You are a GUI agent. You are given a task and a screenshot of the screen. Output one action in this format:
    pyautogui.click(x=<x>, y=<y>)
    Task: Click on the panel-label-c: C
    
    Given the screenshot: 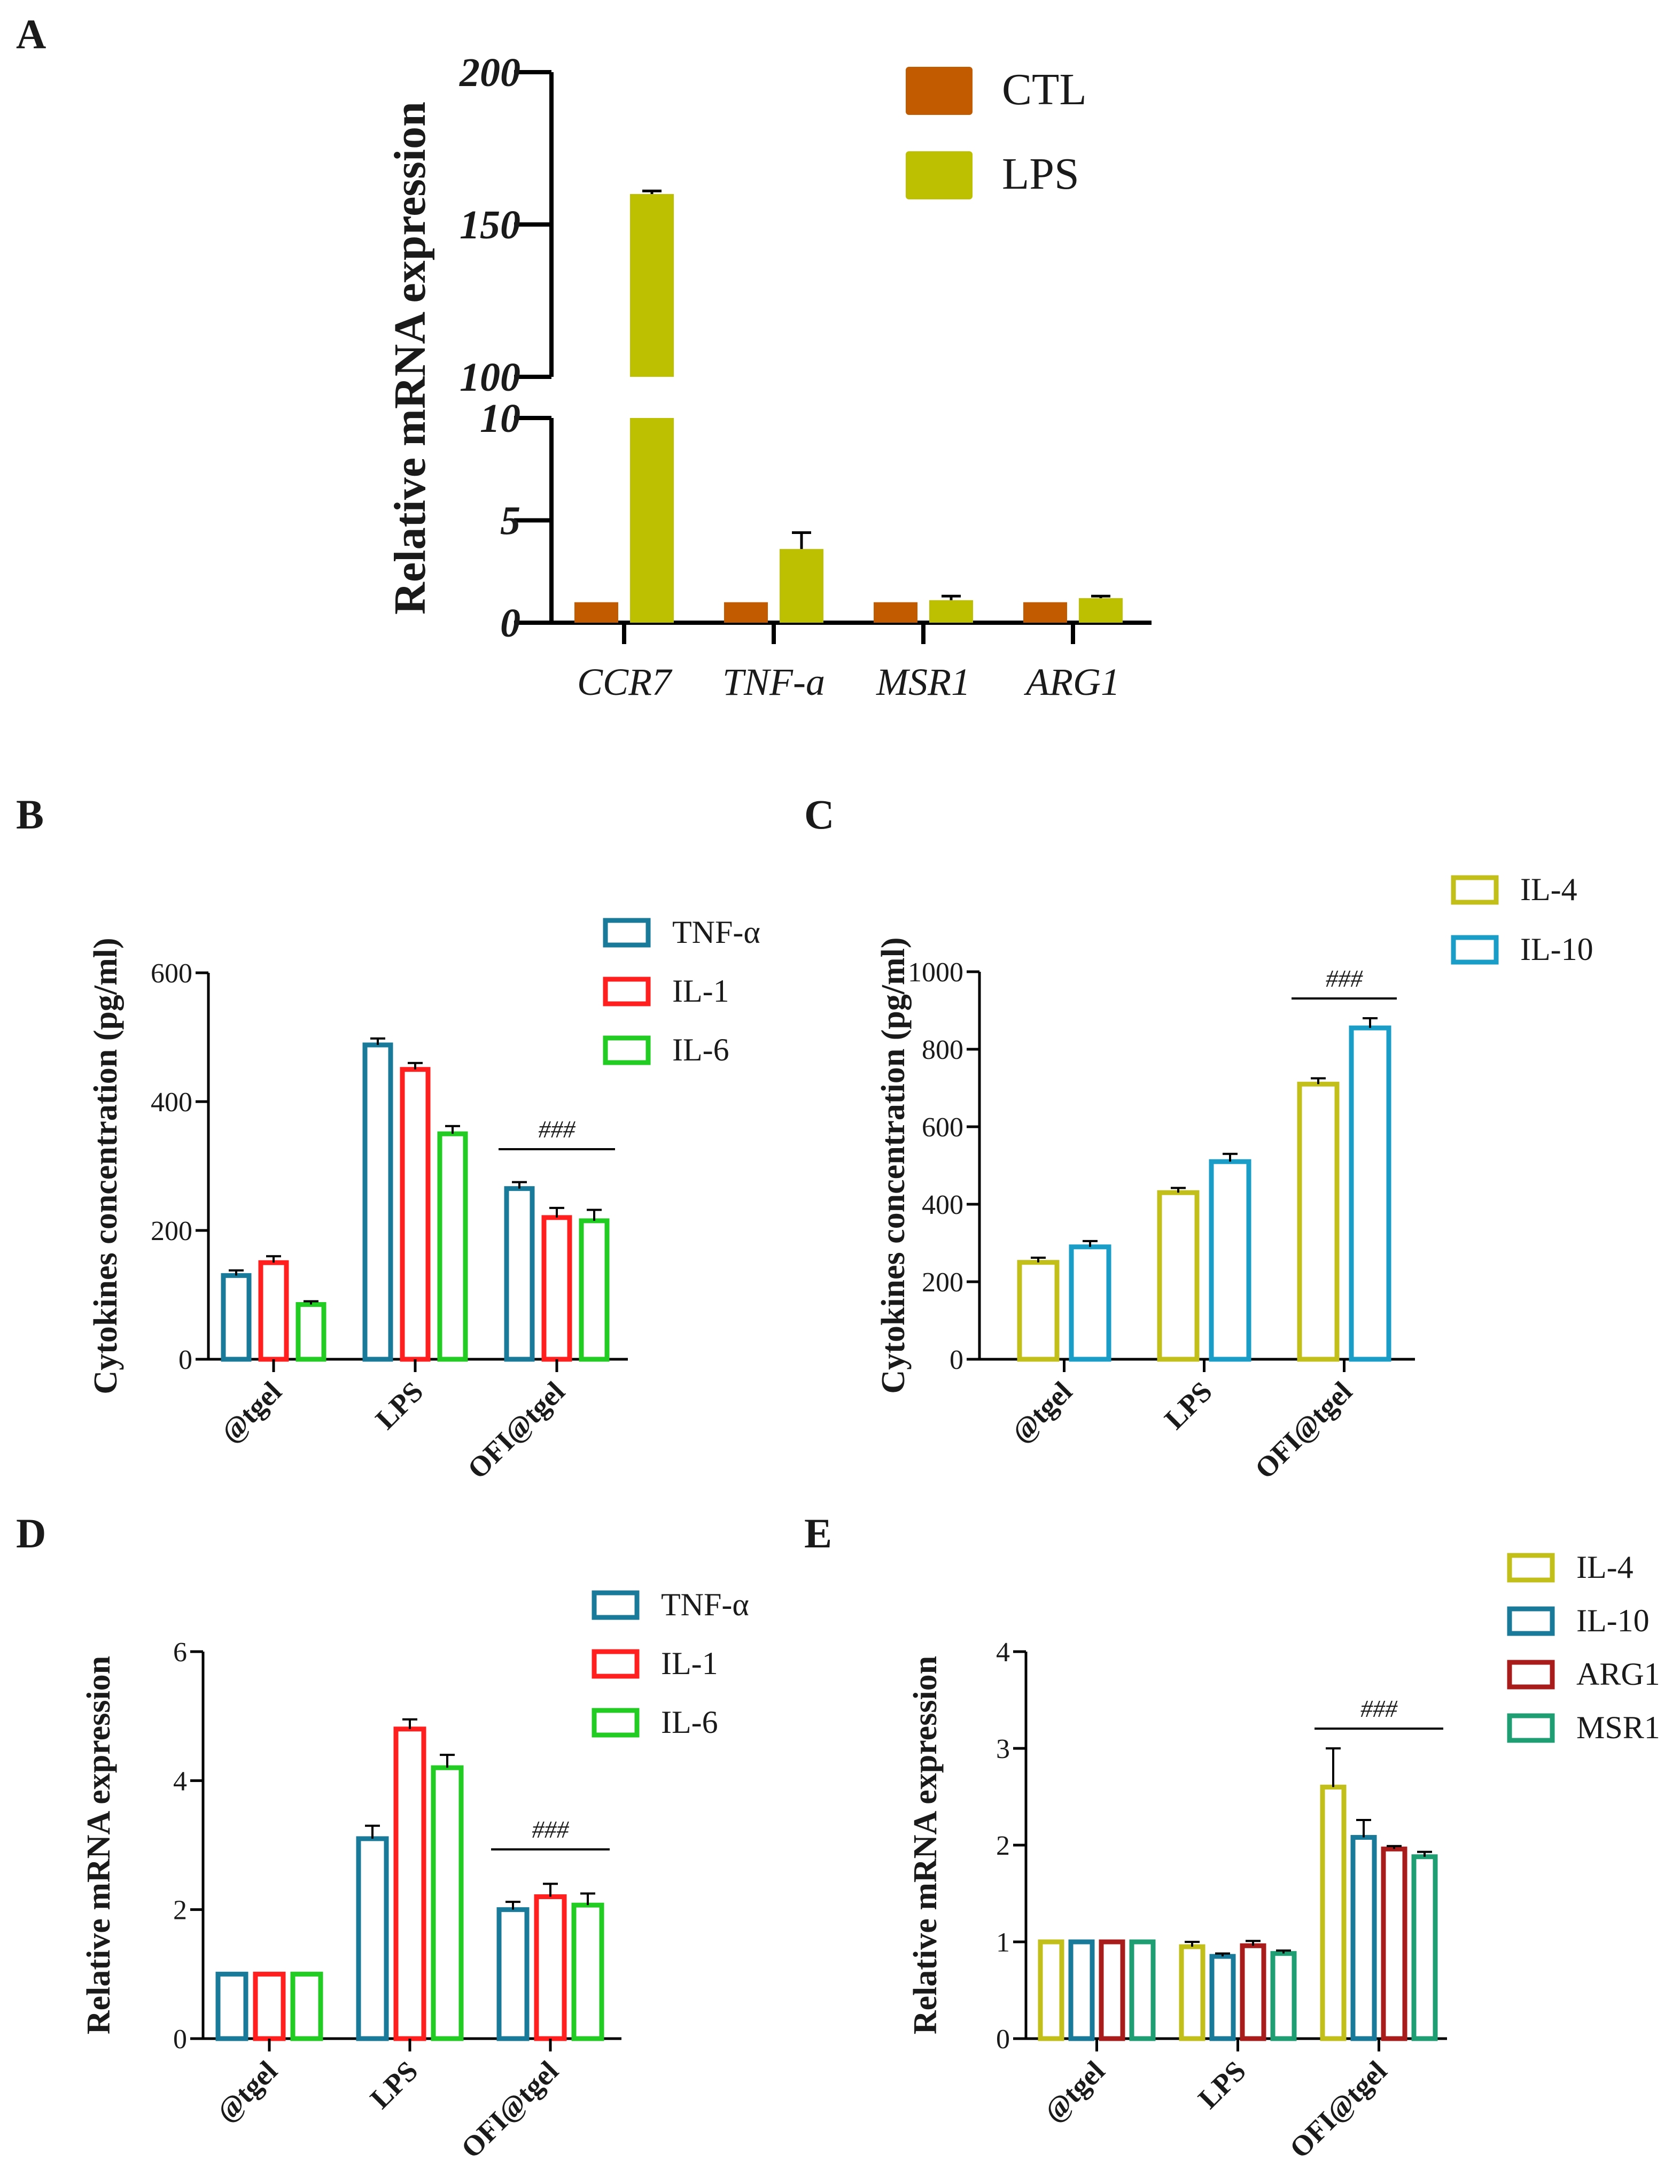 What is the action you would take?
    pyautogui.click(x=819, y=814)
    